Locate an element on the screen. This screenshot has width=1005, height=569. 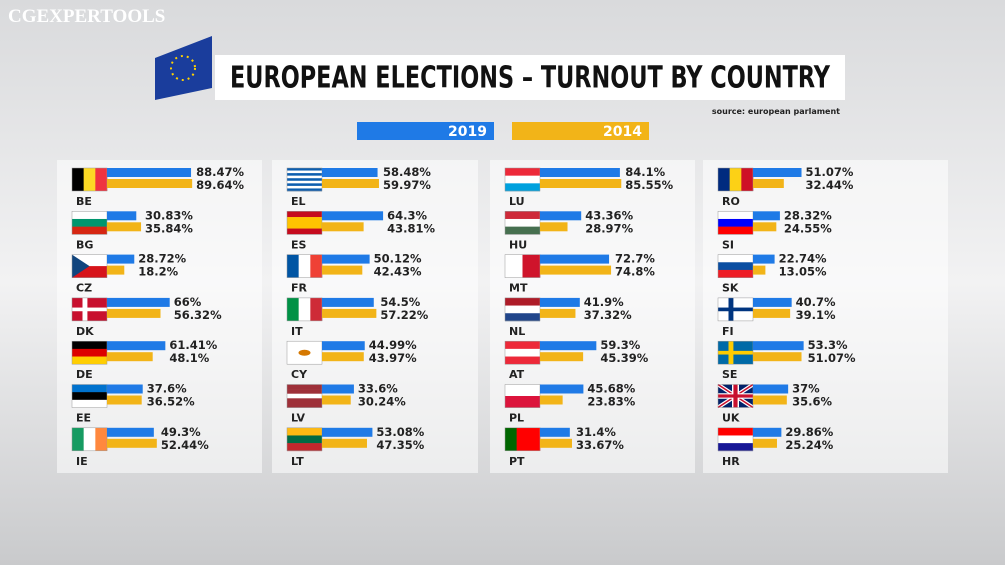
country-row: LU 84.1%85.55% is located at coordinates (589, 186).